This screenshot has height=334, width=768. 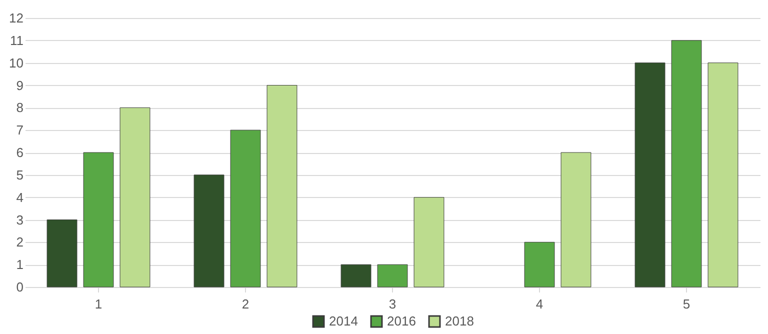 I want to click on y-tick-label: 5, so click(x=20, y=174).